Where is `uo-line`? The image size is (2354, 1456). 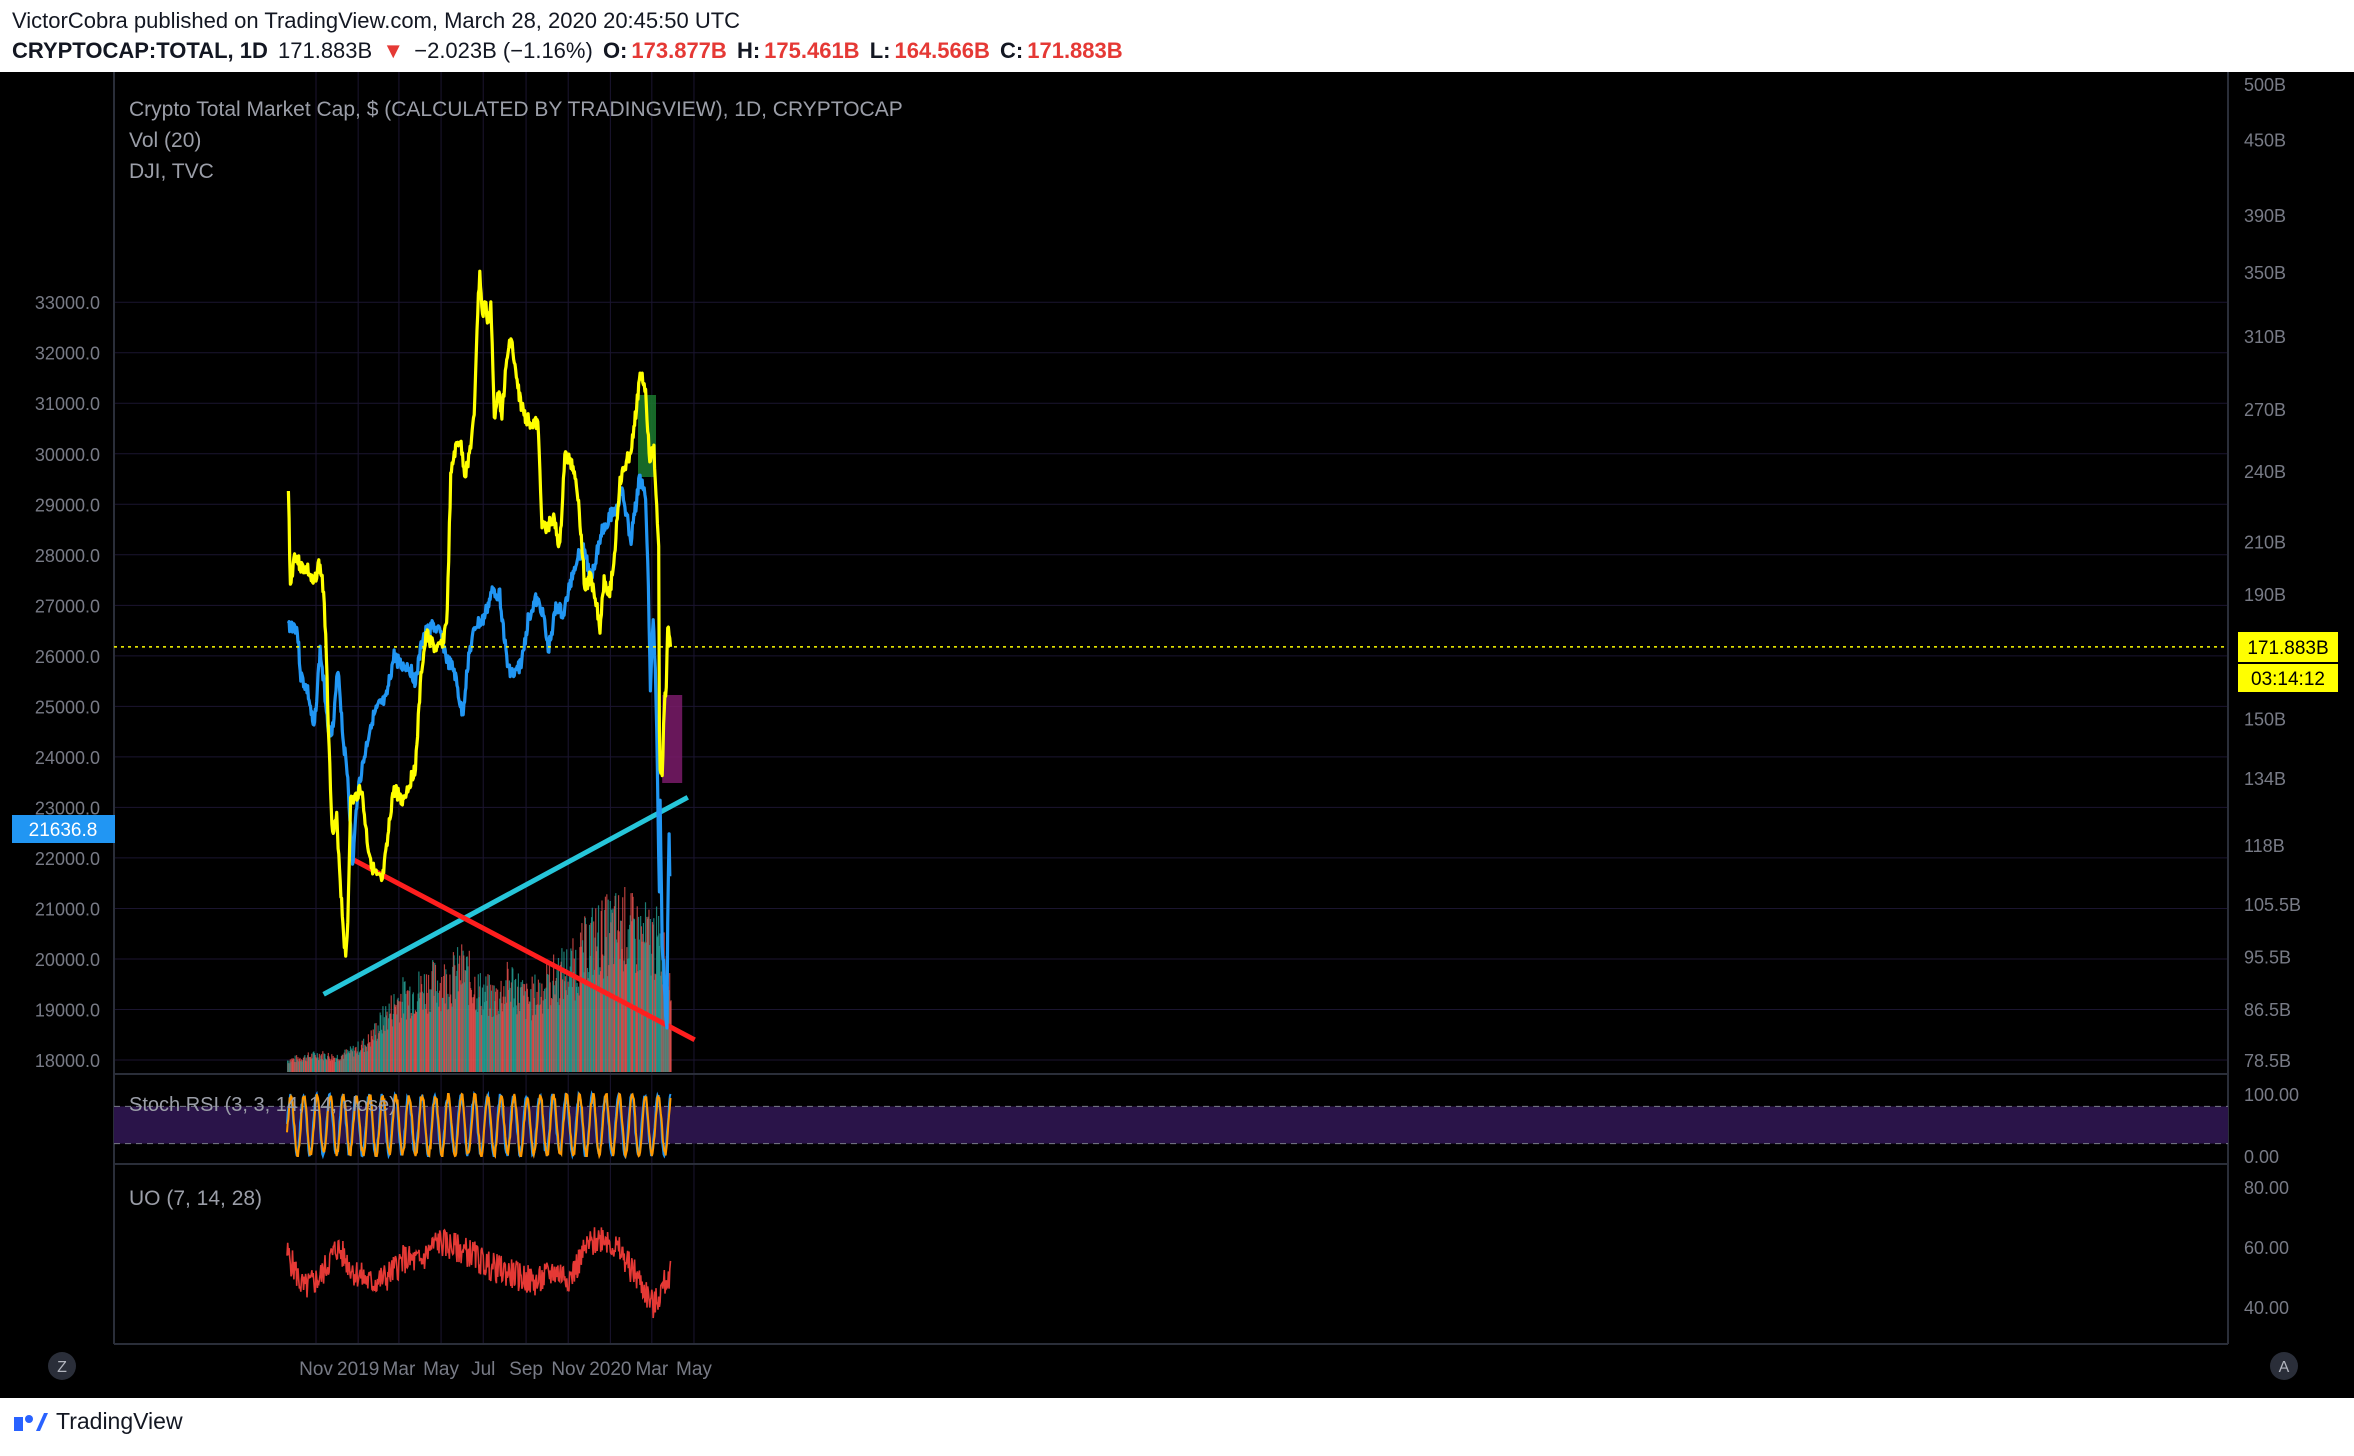 uo-line is located at coordinates (479, 1273).